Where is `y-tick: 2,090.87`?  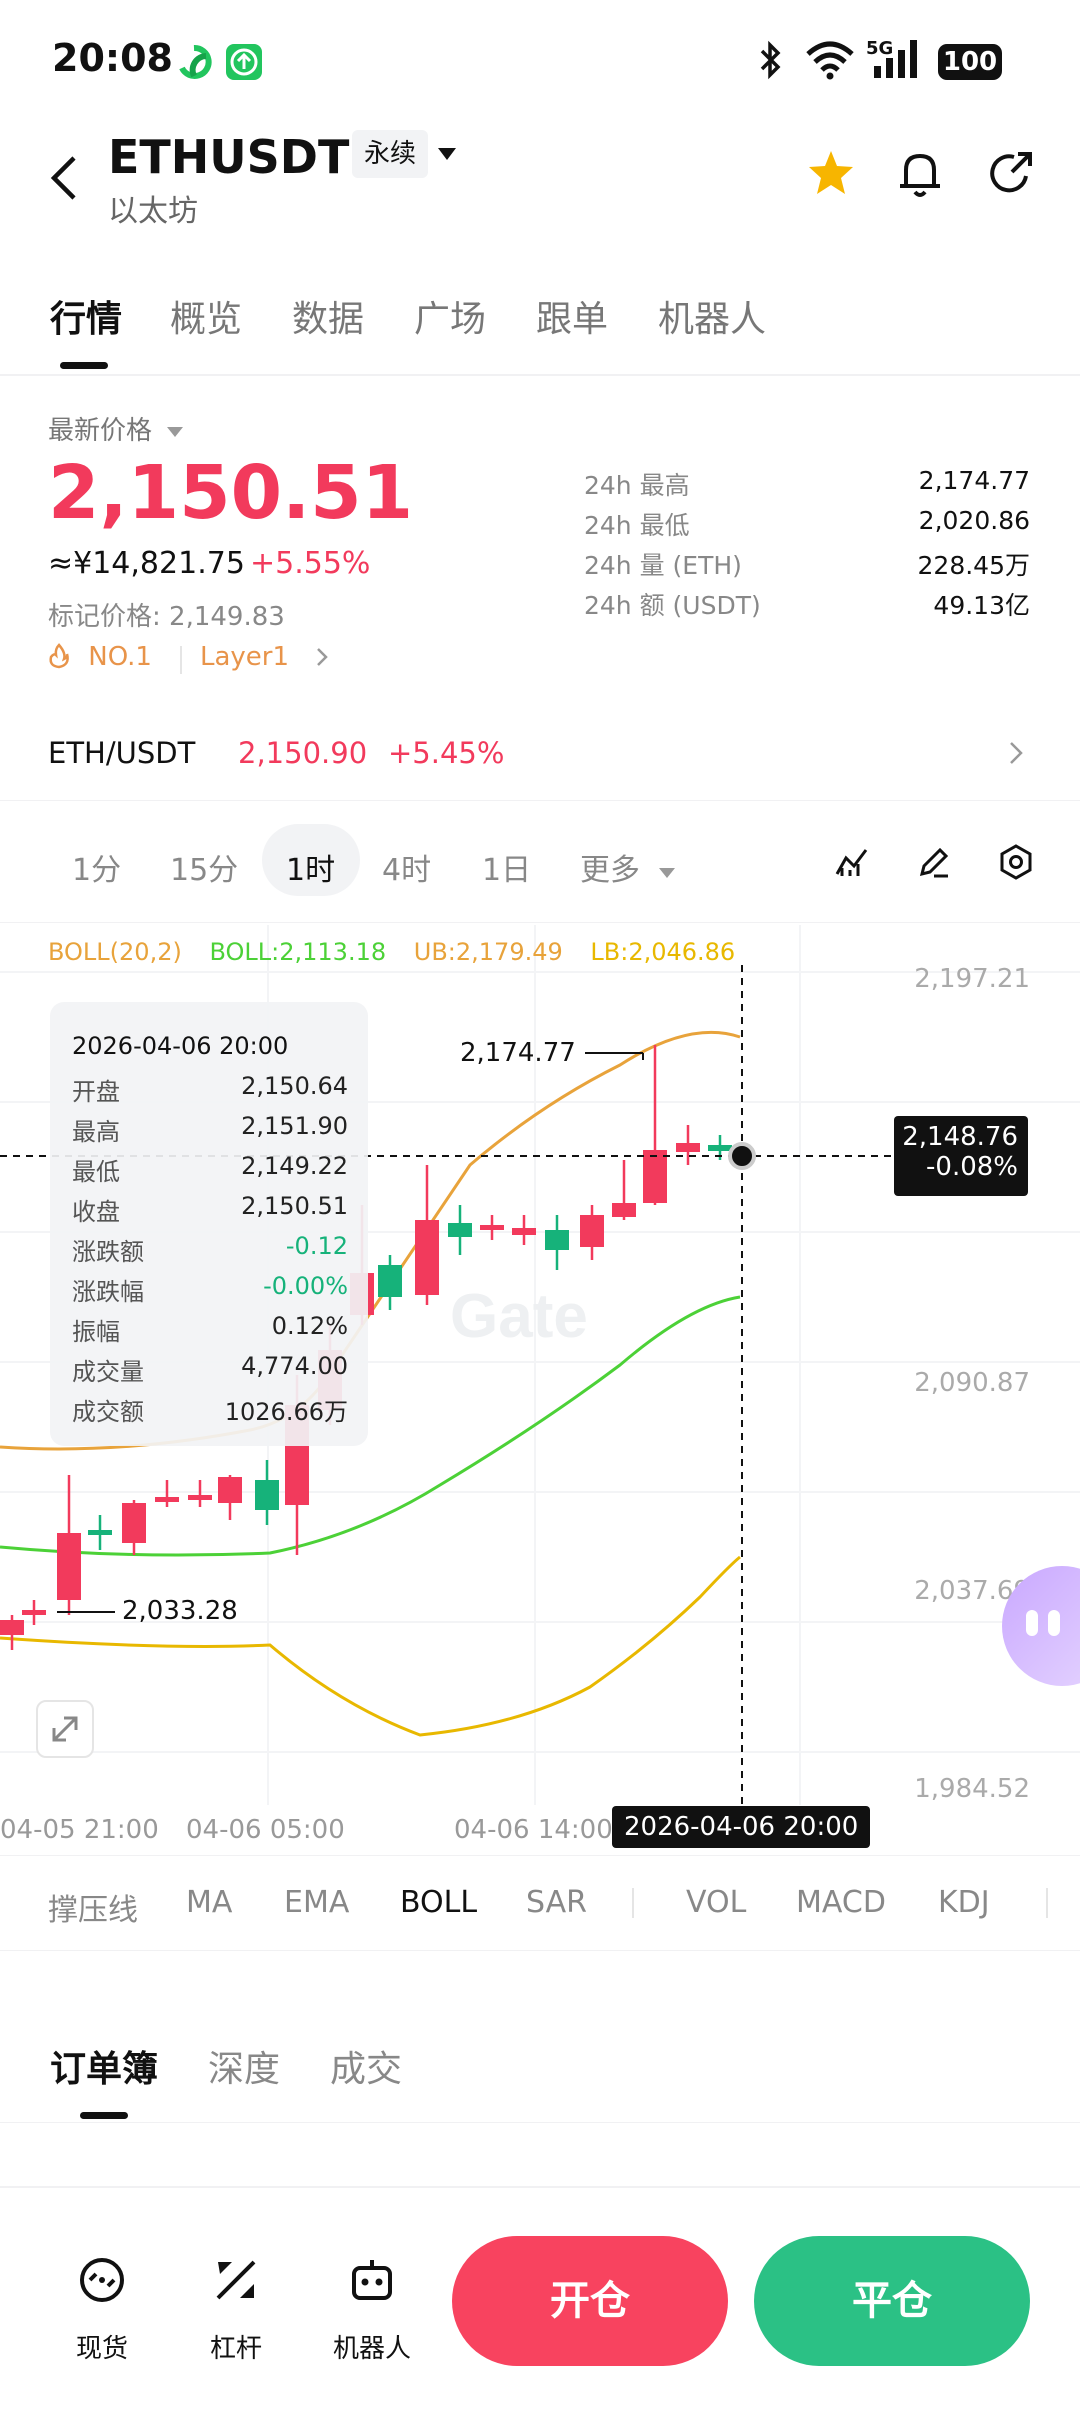 y-tick: 2,090.87 is located at coordinates (972, 1383).